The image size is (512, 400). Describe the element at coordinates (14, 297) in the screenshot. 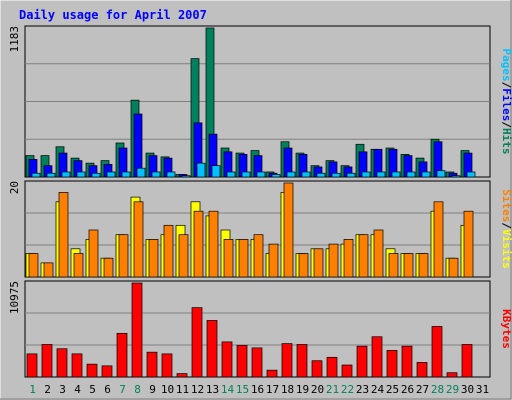

I see `panel-max-label: 10975` at that location.